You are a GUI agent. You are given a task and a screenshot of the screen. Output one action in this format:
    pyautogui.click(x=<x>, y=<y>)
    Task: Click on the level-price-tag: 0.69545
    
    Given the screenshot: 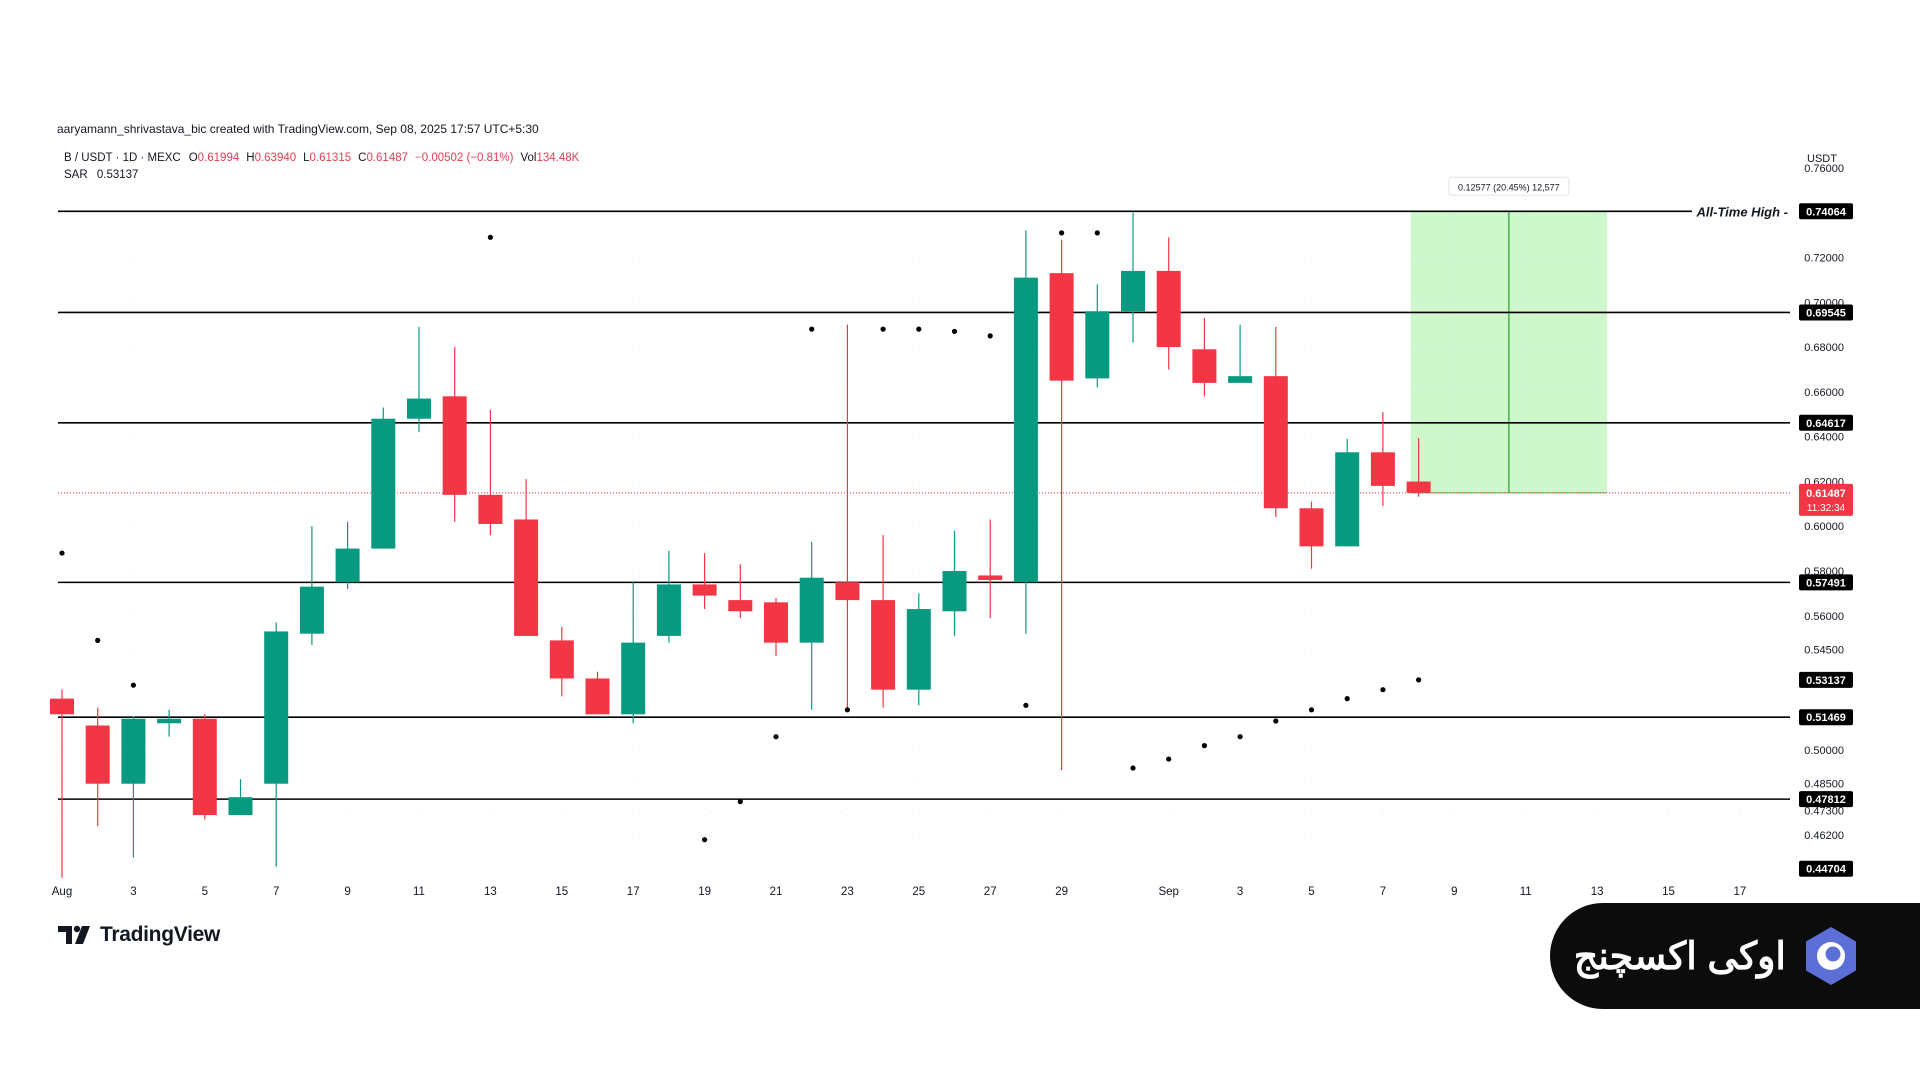 What is the action you would take?
    pyautogui.click(x=1826, y=313)
    